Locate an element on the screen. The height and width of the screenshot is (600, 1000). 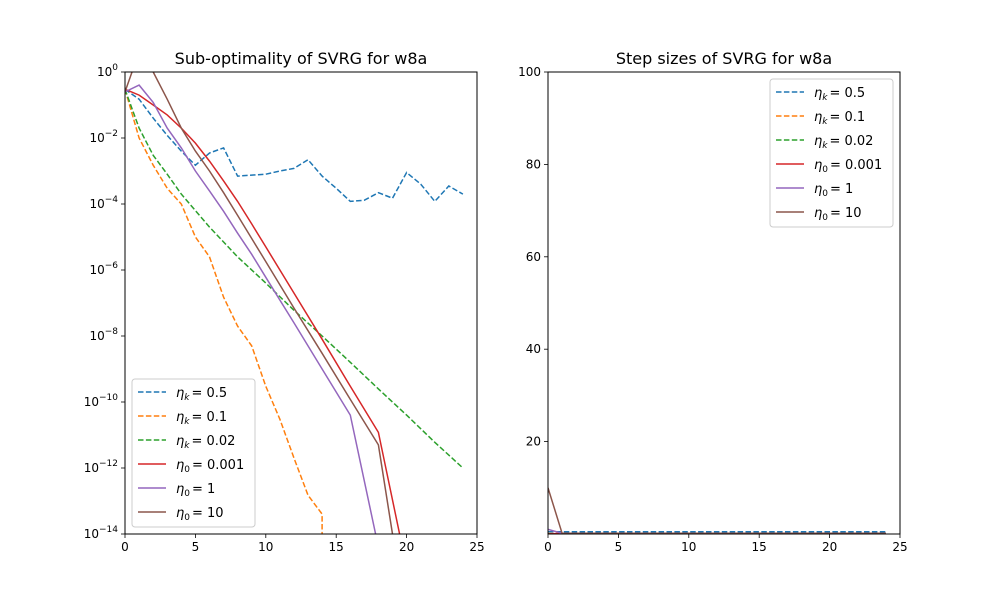
y-tick-label: 10⁻¹⁰ is located at coordinates (101, 401).